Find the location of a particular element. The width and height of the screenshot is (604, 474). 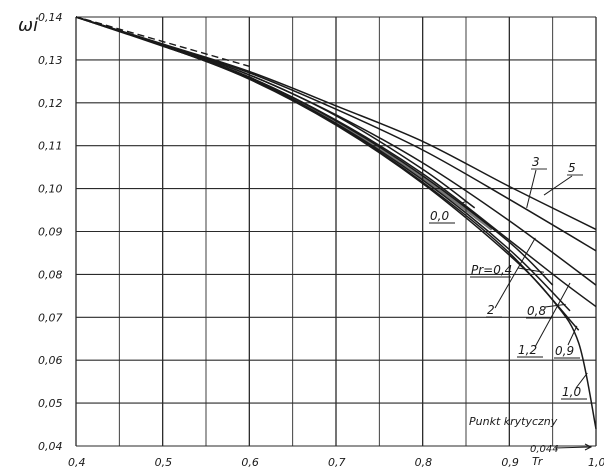

y-tick-label: 0,12 is located at coordinates (50, 103).